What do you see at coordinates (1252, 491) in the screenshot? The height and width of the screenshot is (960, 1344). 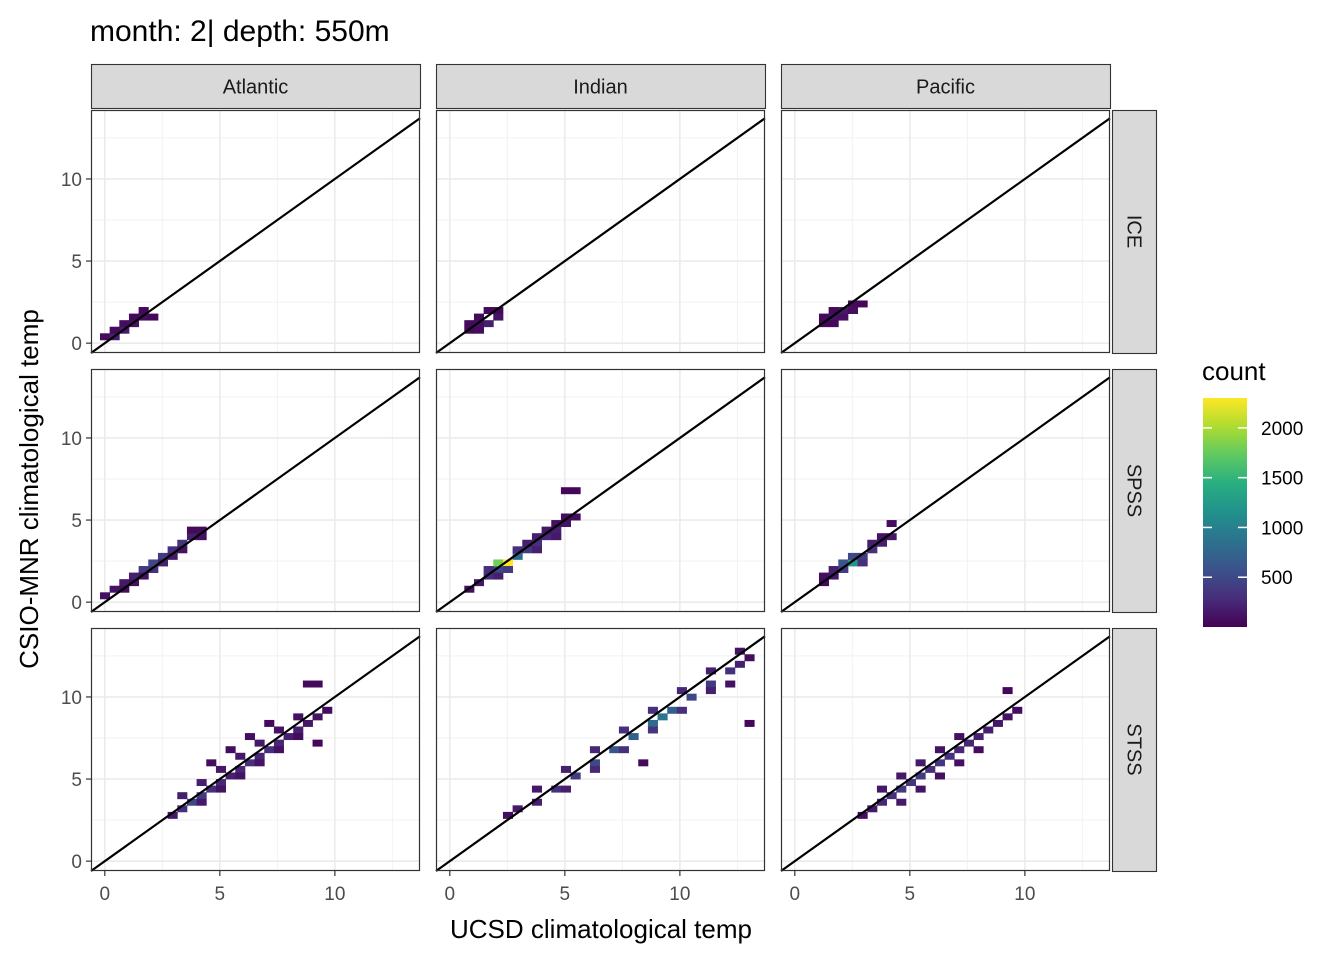 I see `count-legend: count 500 1000 1500 2000` at bounding box center [1252, 491].